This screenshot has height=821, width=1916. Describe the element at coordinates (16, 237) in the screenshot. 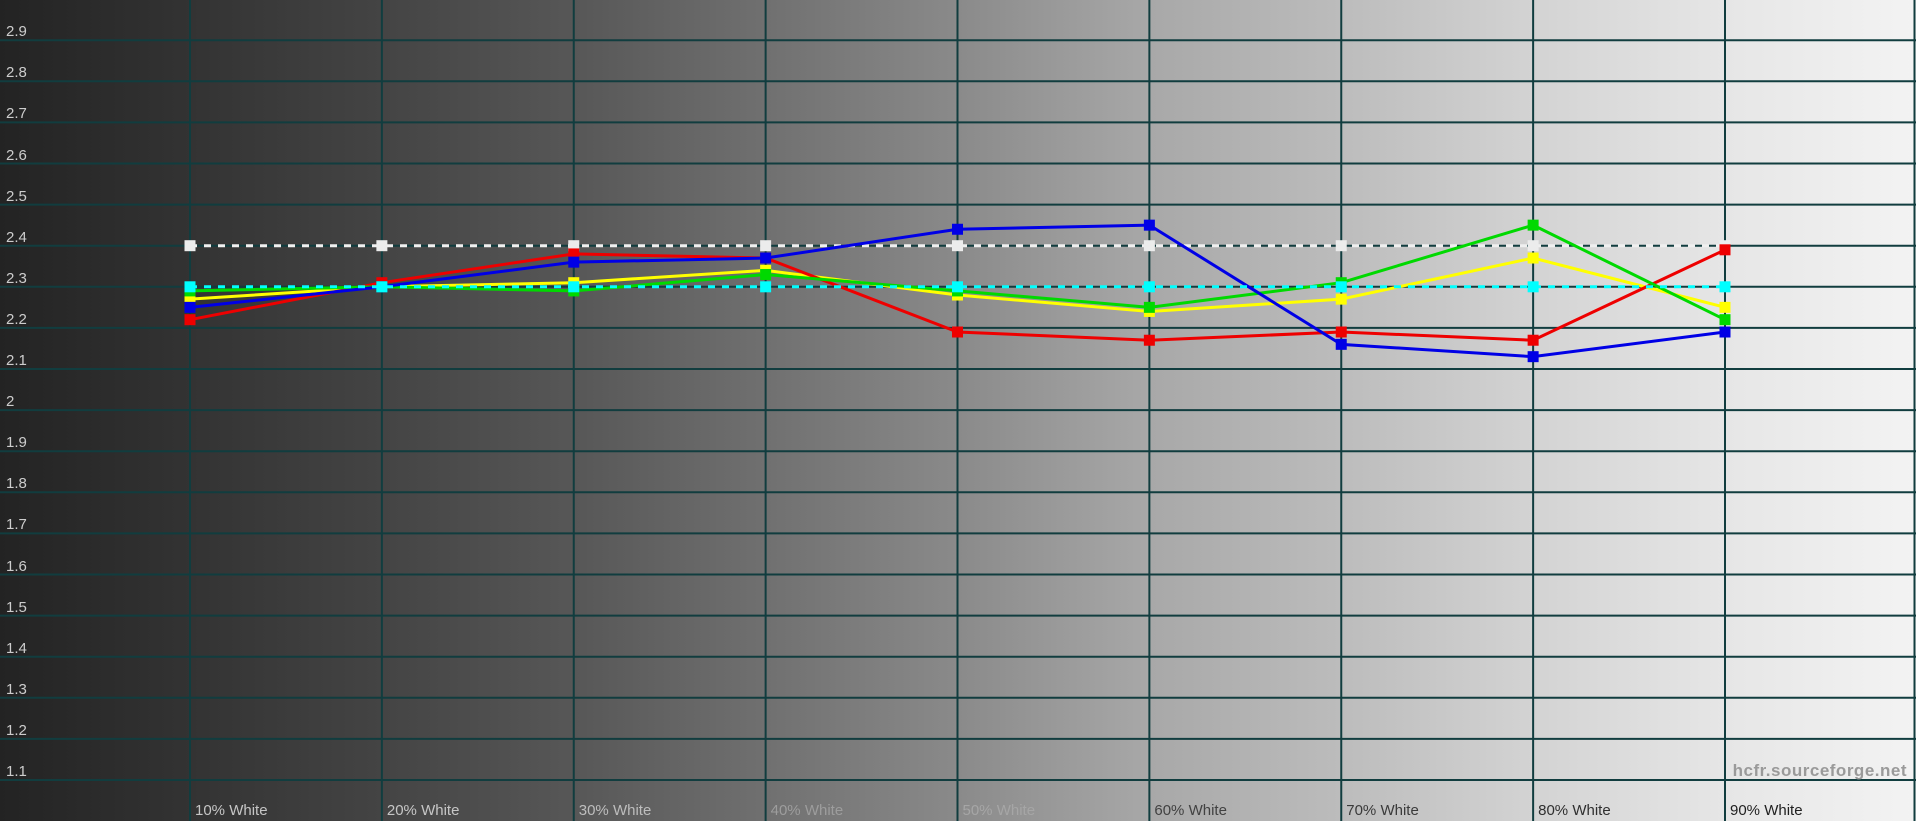

I see `y-tick-label: 2.4` at that location.